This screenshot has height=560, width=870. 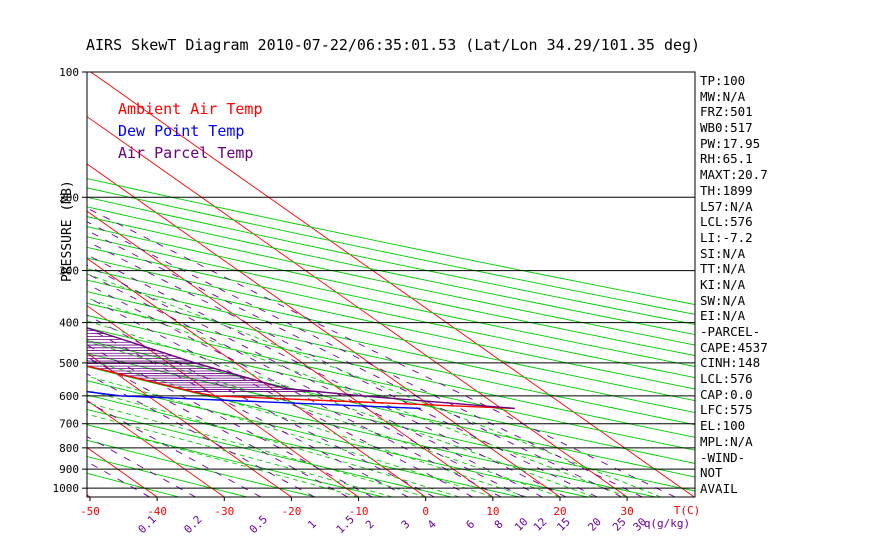 What do you see at coordinates (425, 511) in the screenshot?
I see `bottom-temp-label: 0` at bounding box center [425, 511].